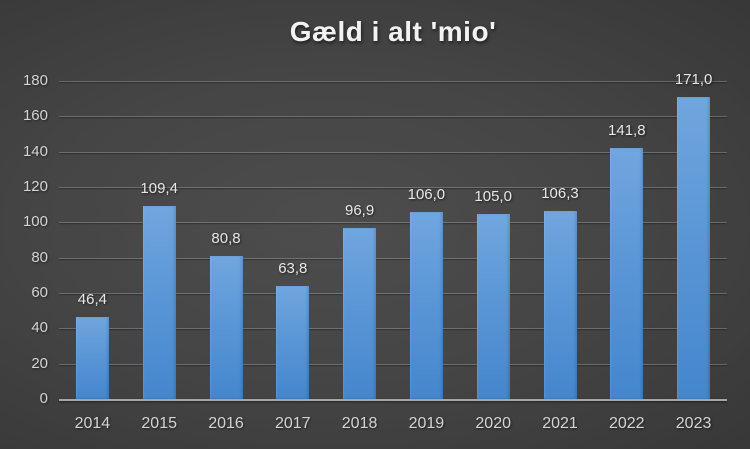 This screenshot has height=449, width=750. I want to click on x-axis-label: 2015, so click(159, 423).